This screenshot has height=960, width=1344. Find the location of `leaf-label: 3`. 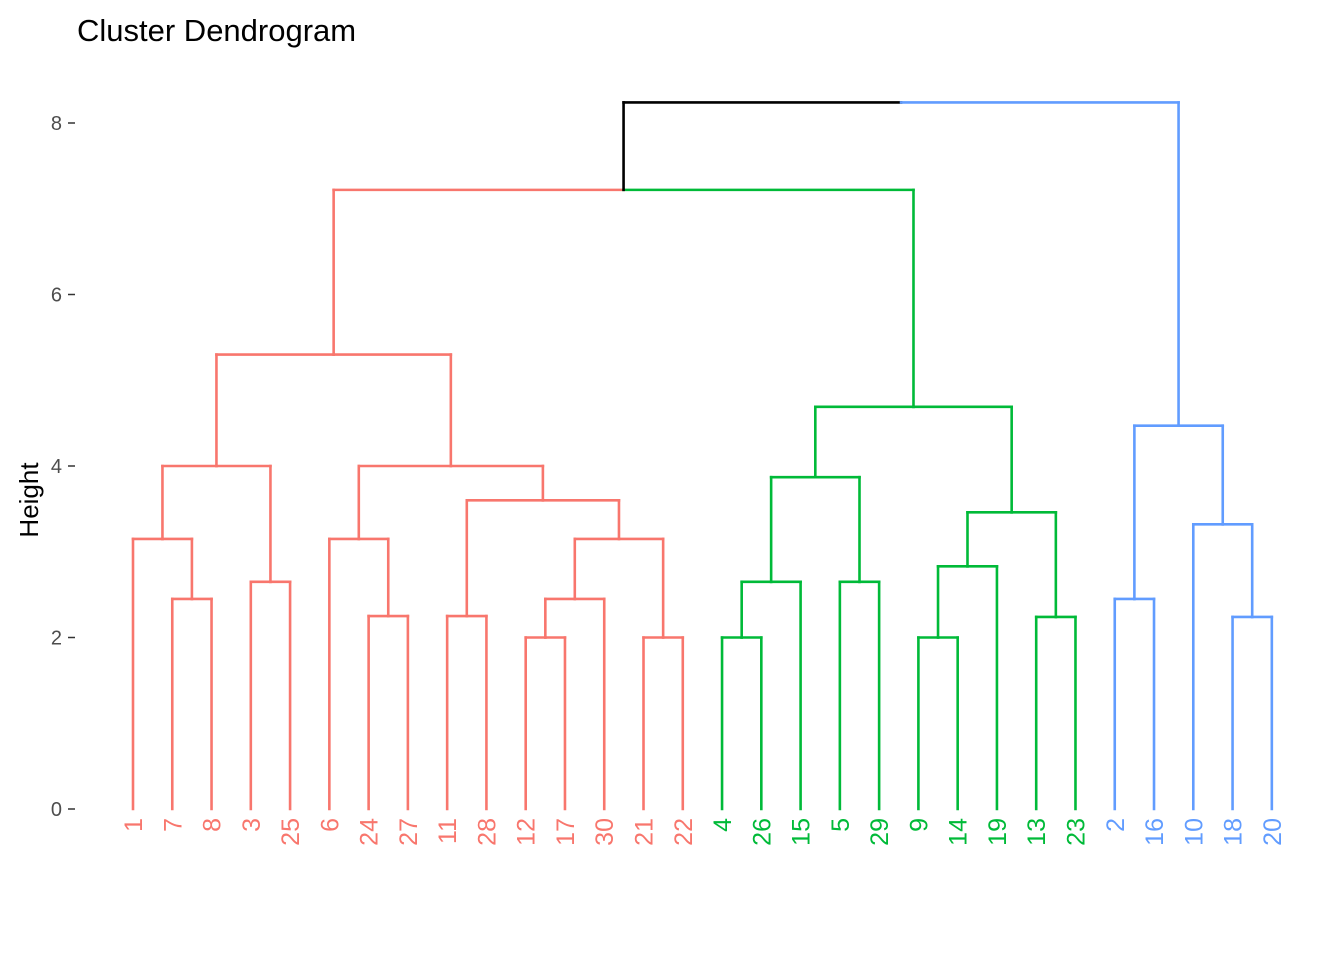

leaf-label: 3 is located at coordinates (252, 825).